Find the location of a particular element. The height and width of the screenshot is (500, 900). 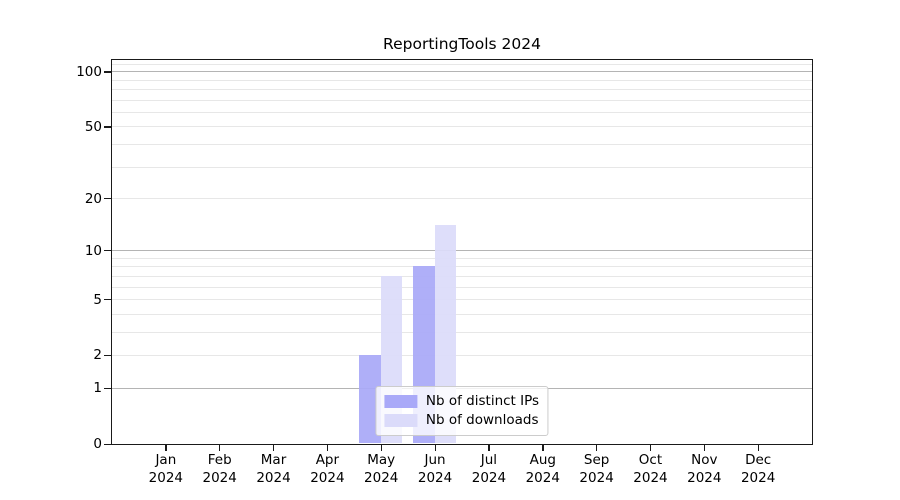

downloads-swatch-icon is located at coordinates (400, 420).